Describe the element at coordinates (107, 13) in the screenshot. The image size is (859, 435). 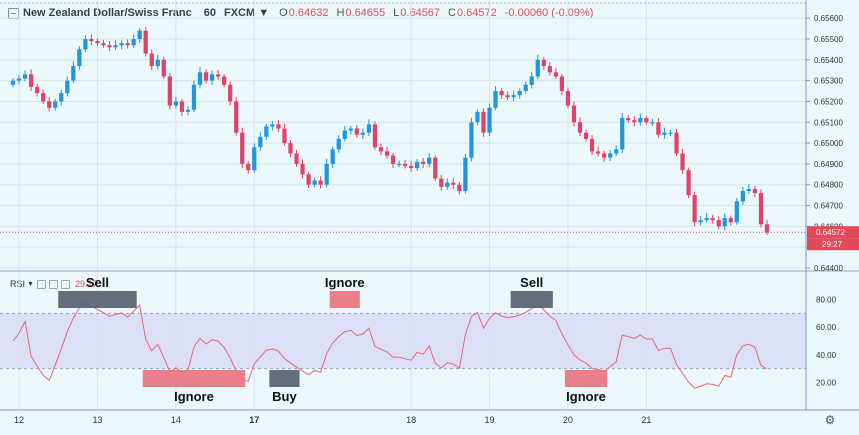
I see `symbol-name: New Zealand Dollar/Swiss Franc` at that location.